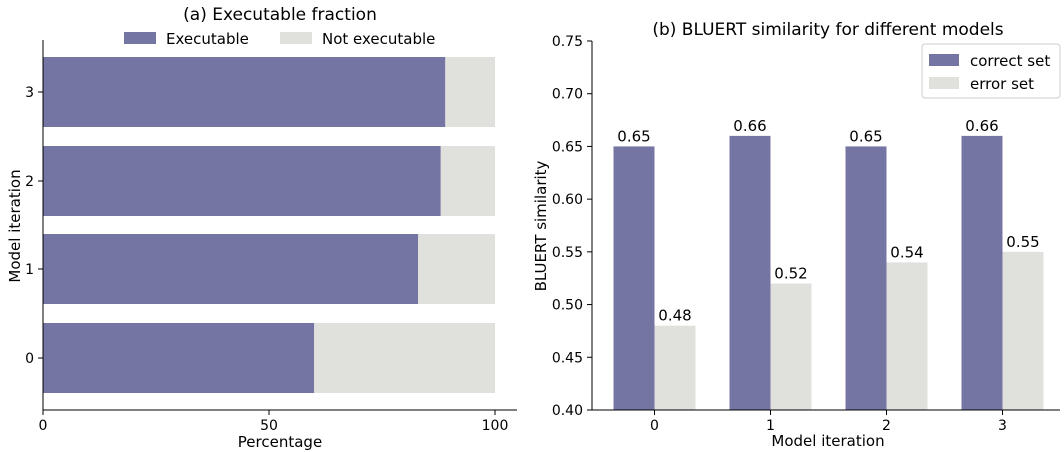 Image resolution: width=1064 pixels, height=452 pixels. I want to click on chart-b-y-axis-label: BLUERT similarity, so click(541, 225).